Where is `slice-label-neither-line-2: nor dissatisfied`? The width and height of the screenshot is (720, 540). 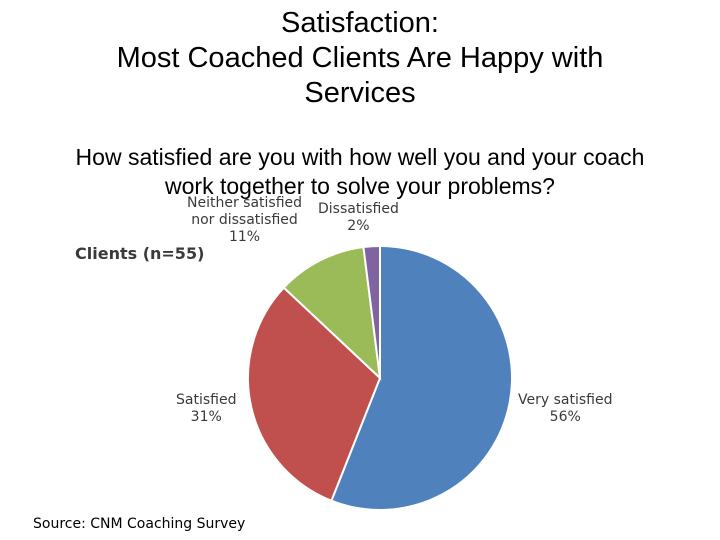 slice-label-neither-line-2: nor dissatisfied is located at coordinates (244, 220).